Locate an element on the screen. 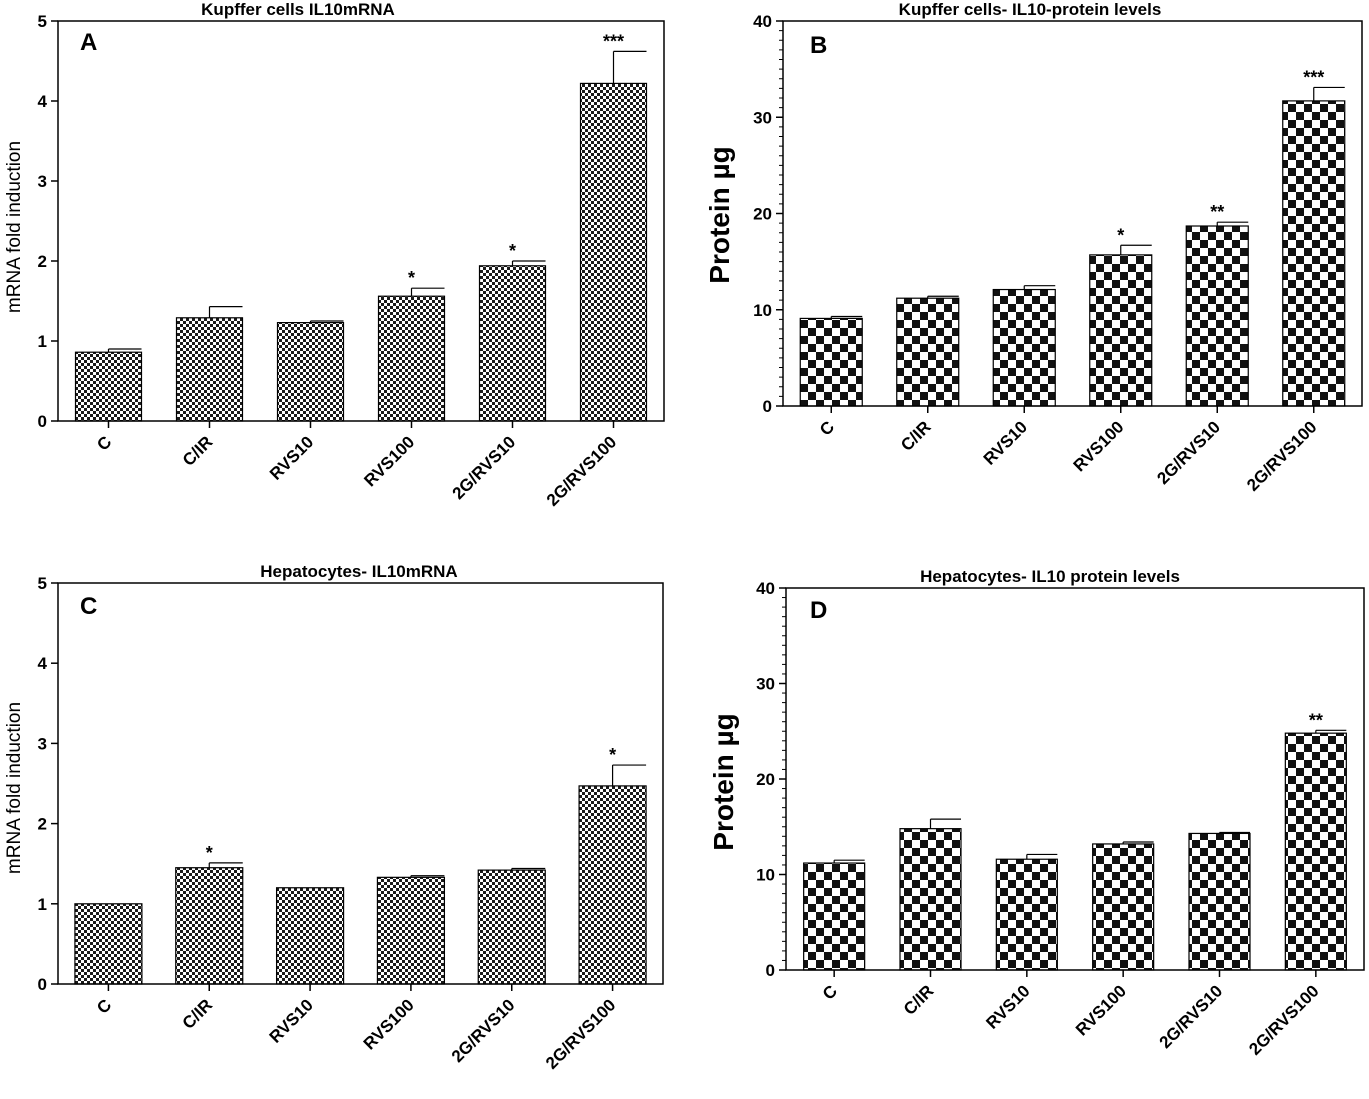 The height and width of the screenshot is (1099, 1369). panel-label: C is located at coordinates (88, 606).